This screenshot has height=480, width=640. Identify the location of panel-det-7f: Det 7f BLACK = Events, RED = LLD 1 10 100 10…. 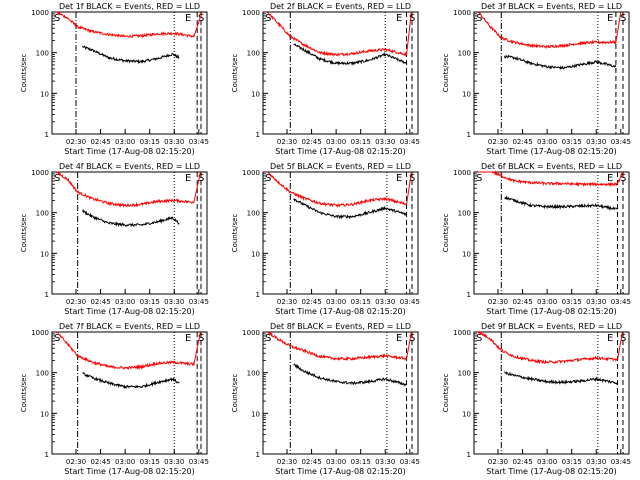
(114, 399).